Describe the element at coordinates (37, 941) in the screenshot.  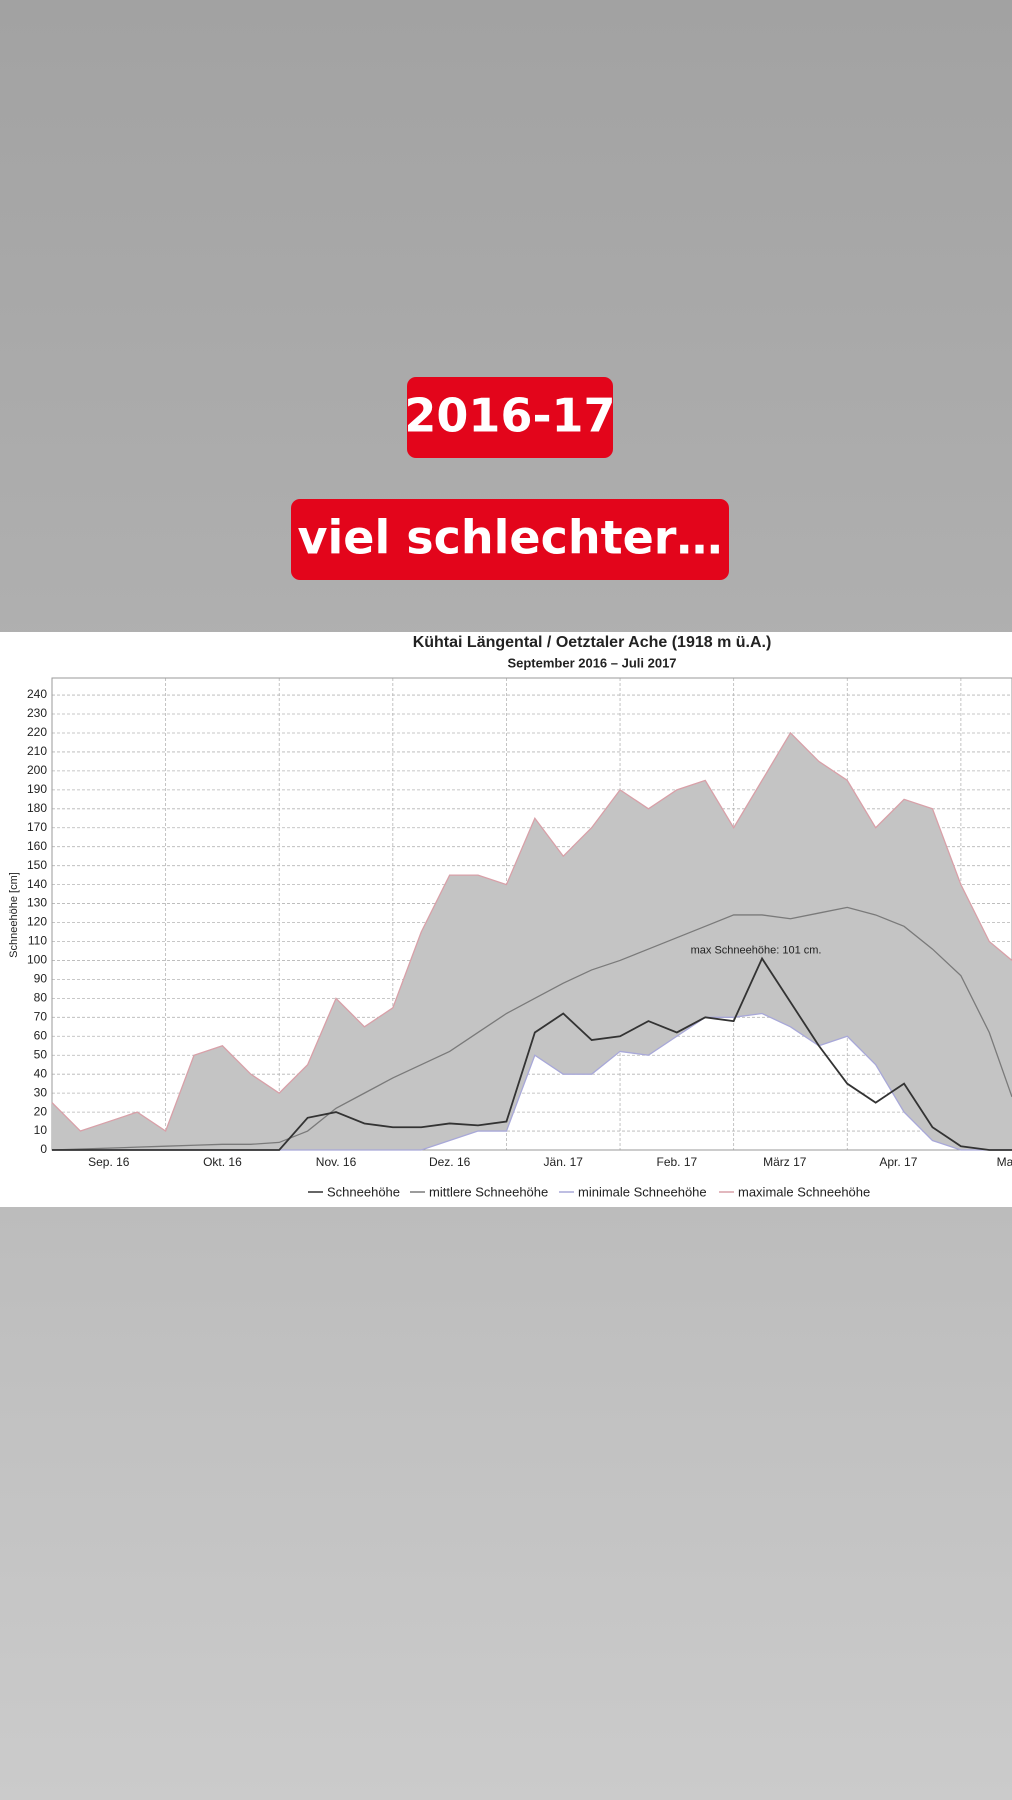
I see `y-tick-label: 110` at that location.